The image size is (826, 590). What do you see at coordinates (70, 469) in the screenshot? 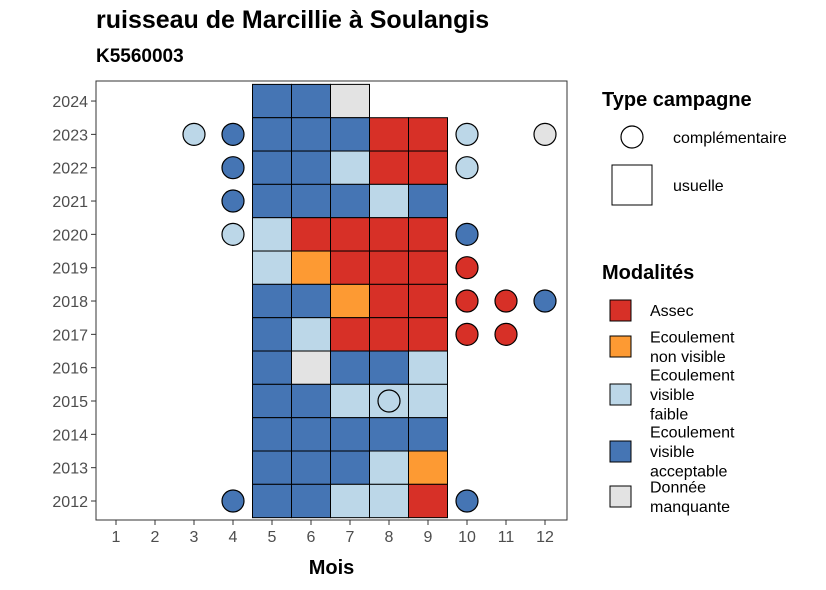
I see `y-tick-label: 2013` at bounding box center [70, 469].